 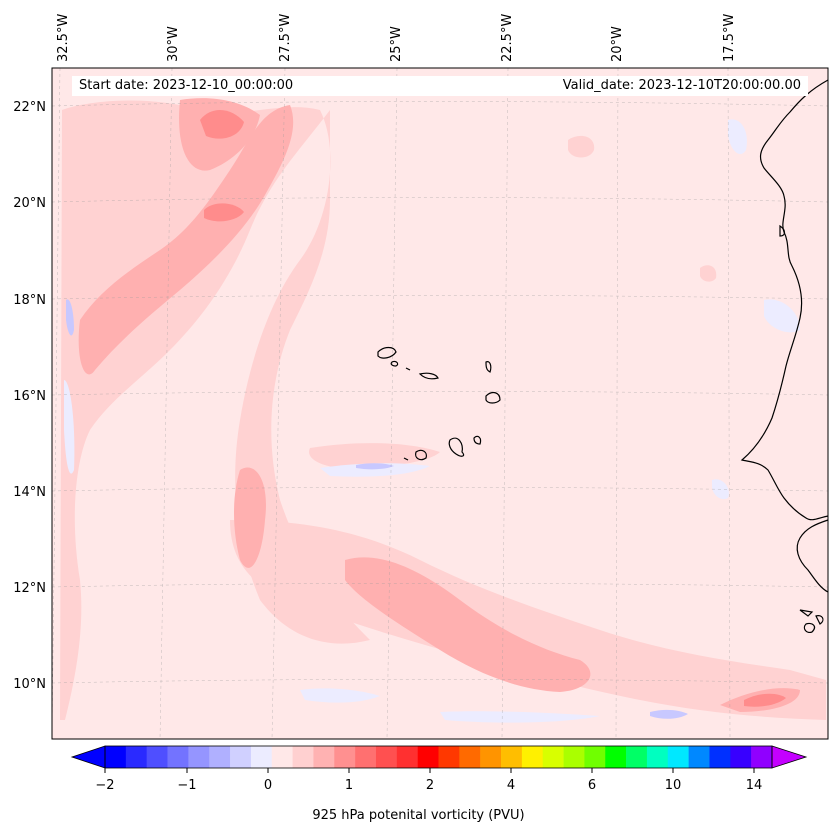 I want to click on colorbar-tick-label: 6, so click(x=592, y=785).